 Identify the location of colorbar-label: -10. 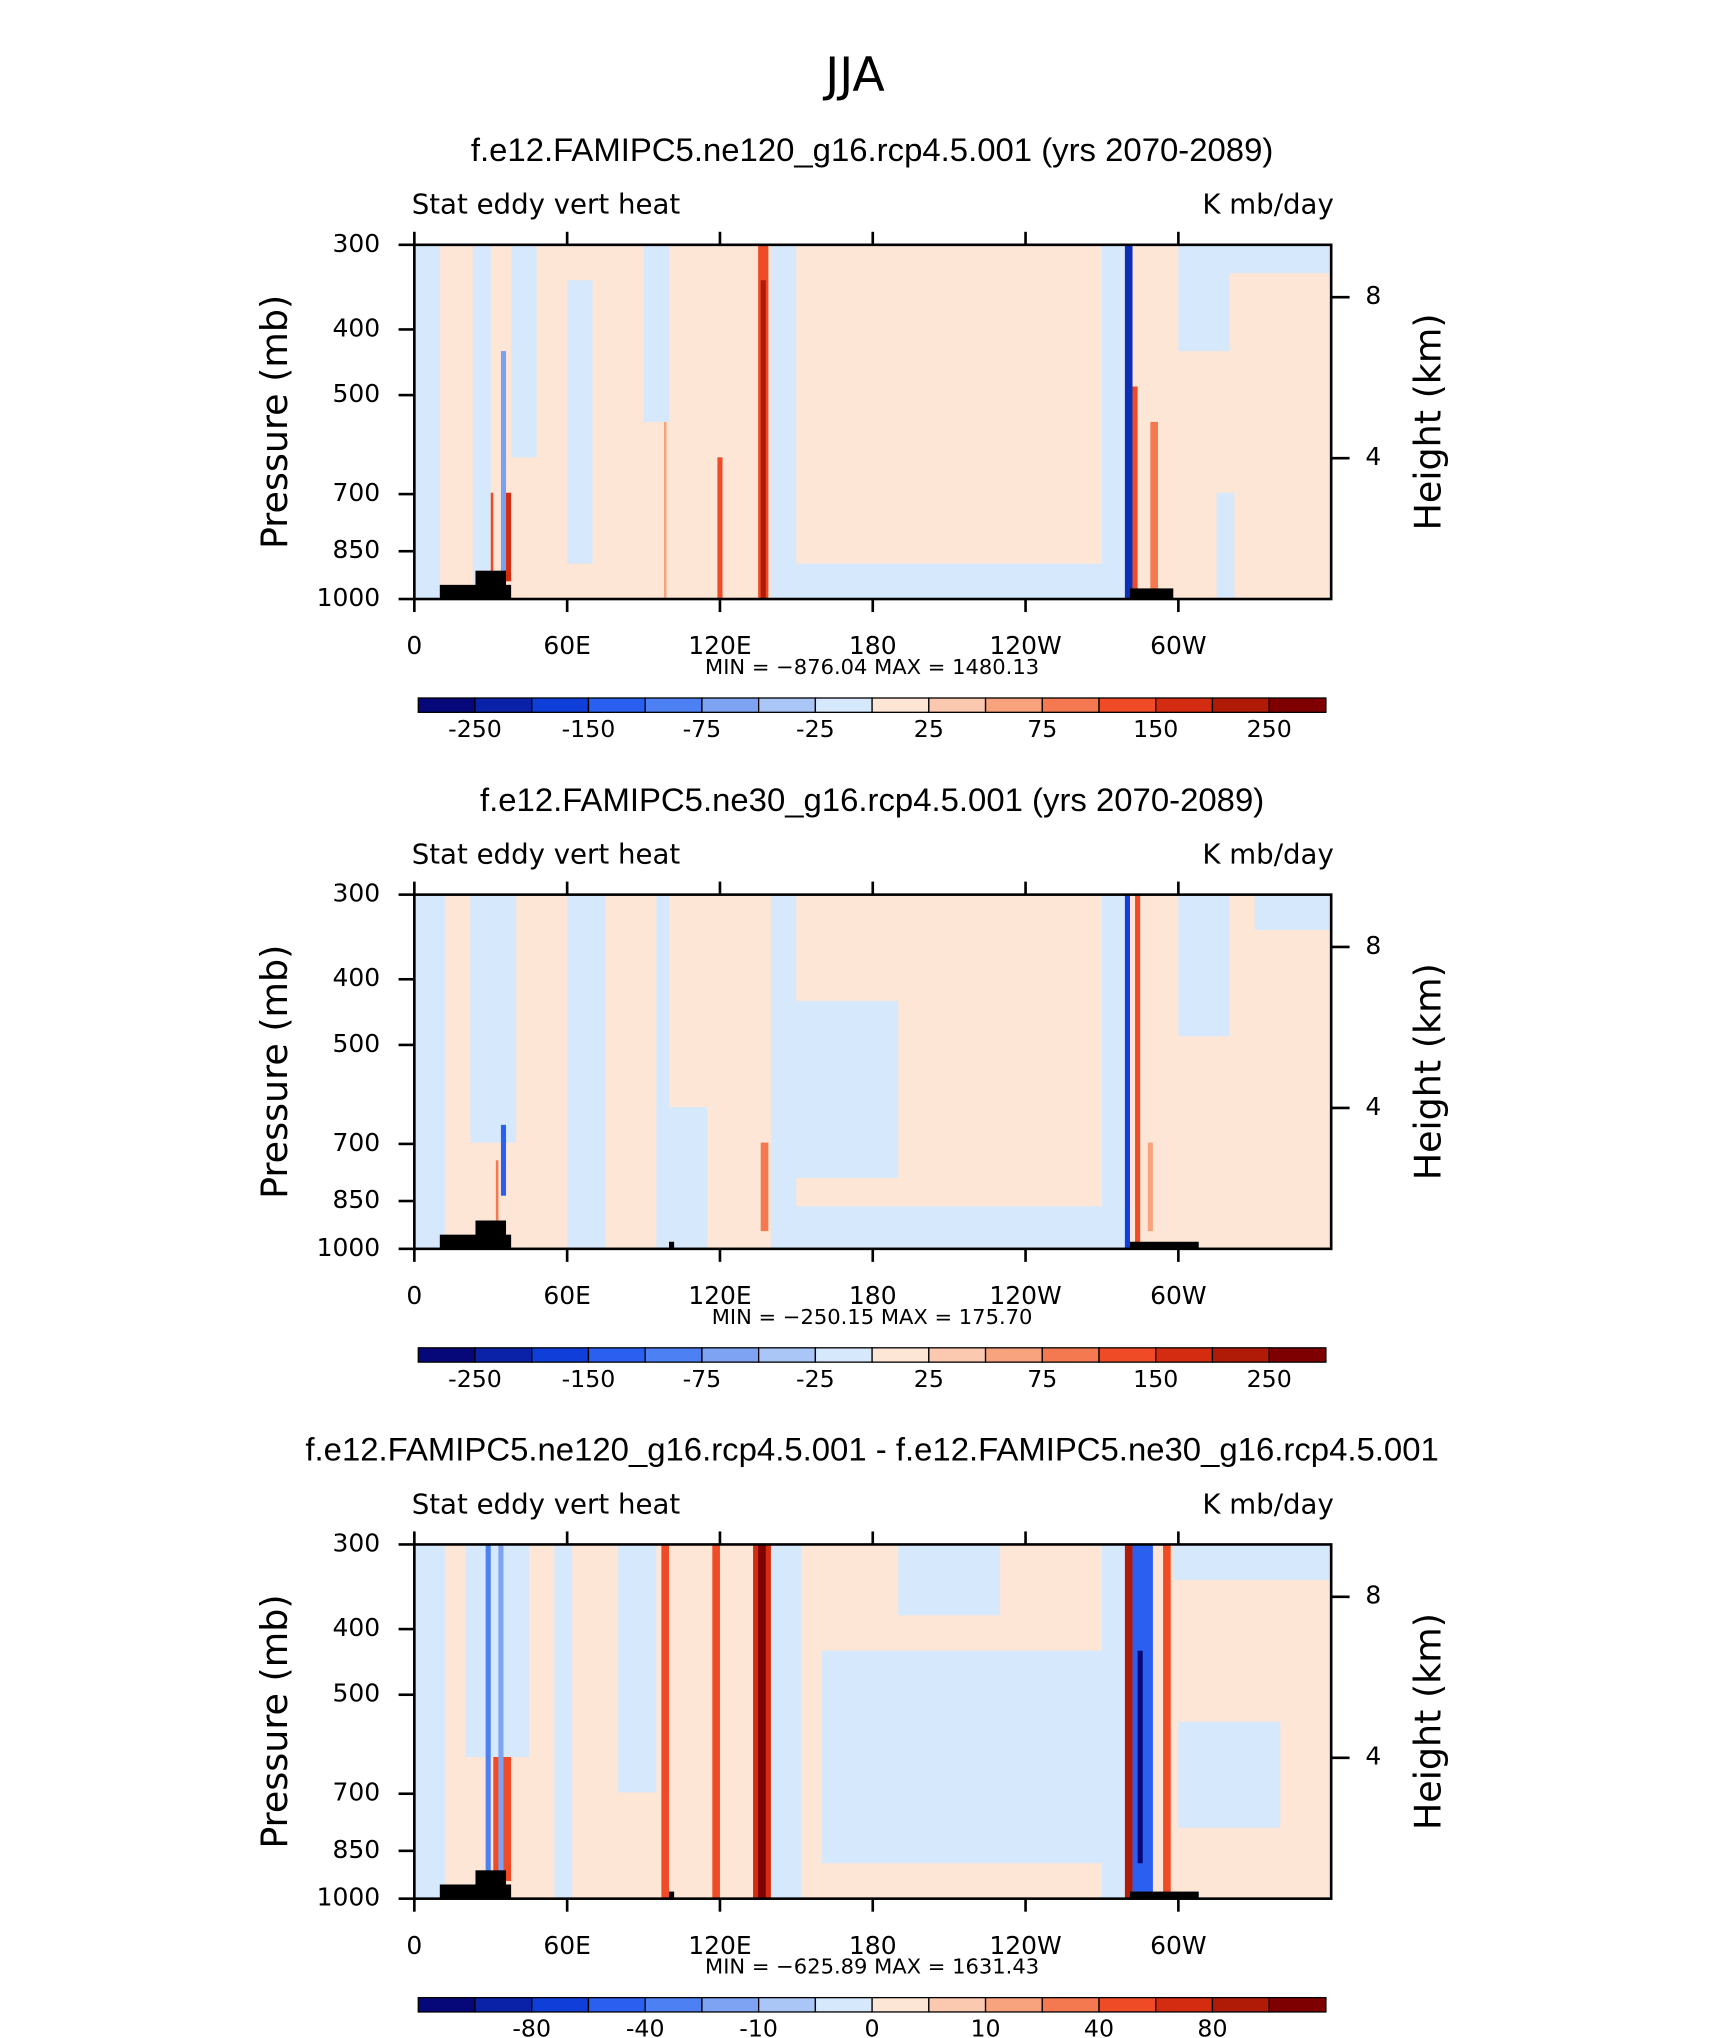
(758, 2026).